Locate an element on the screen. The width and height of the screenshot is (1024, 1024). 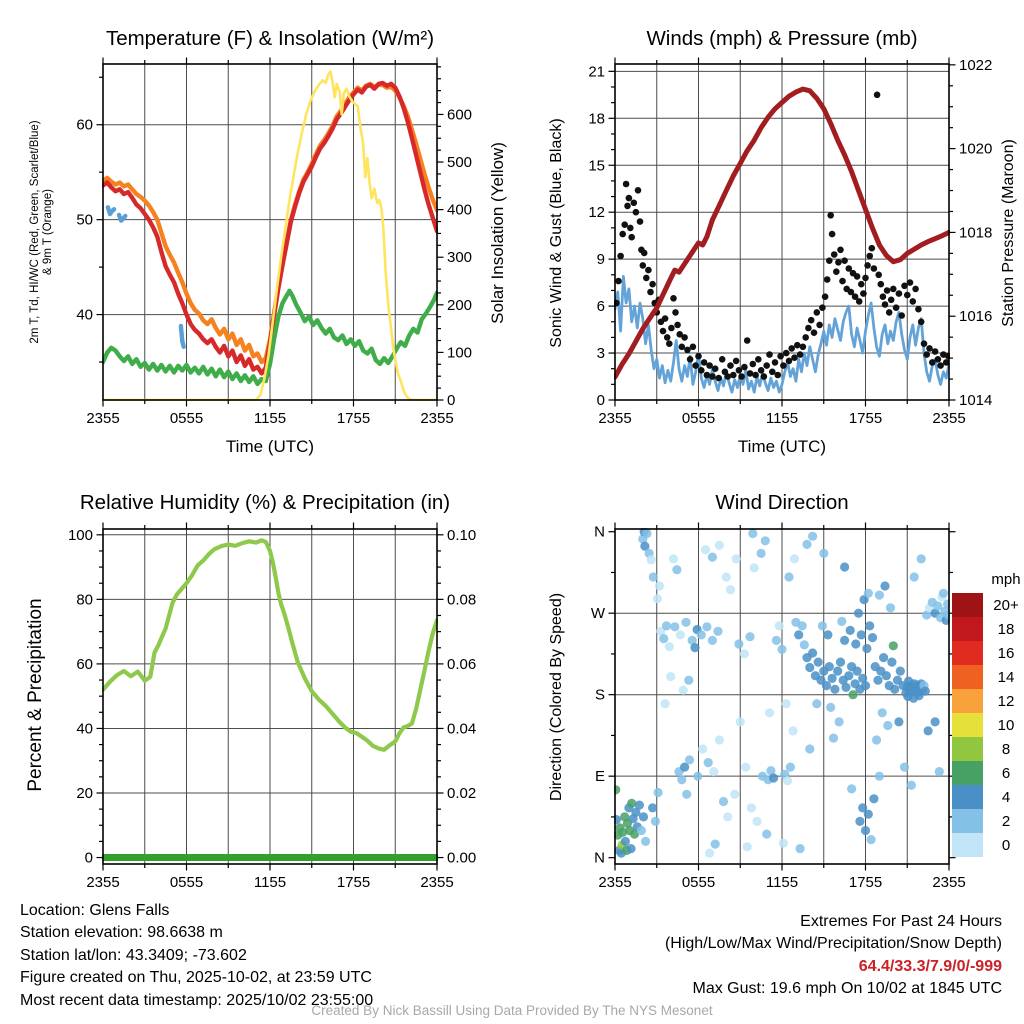
humidity-precip-chart-series is located at coordinates (270, 699).